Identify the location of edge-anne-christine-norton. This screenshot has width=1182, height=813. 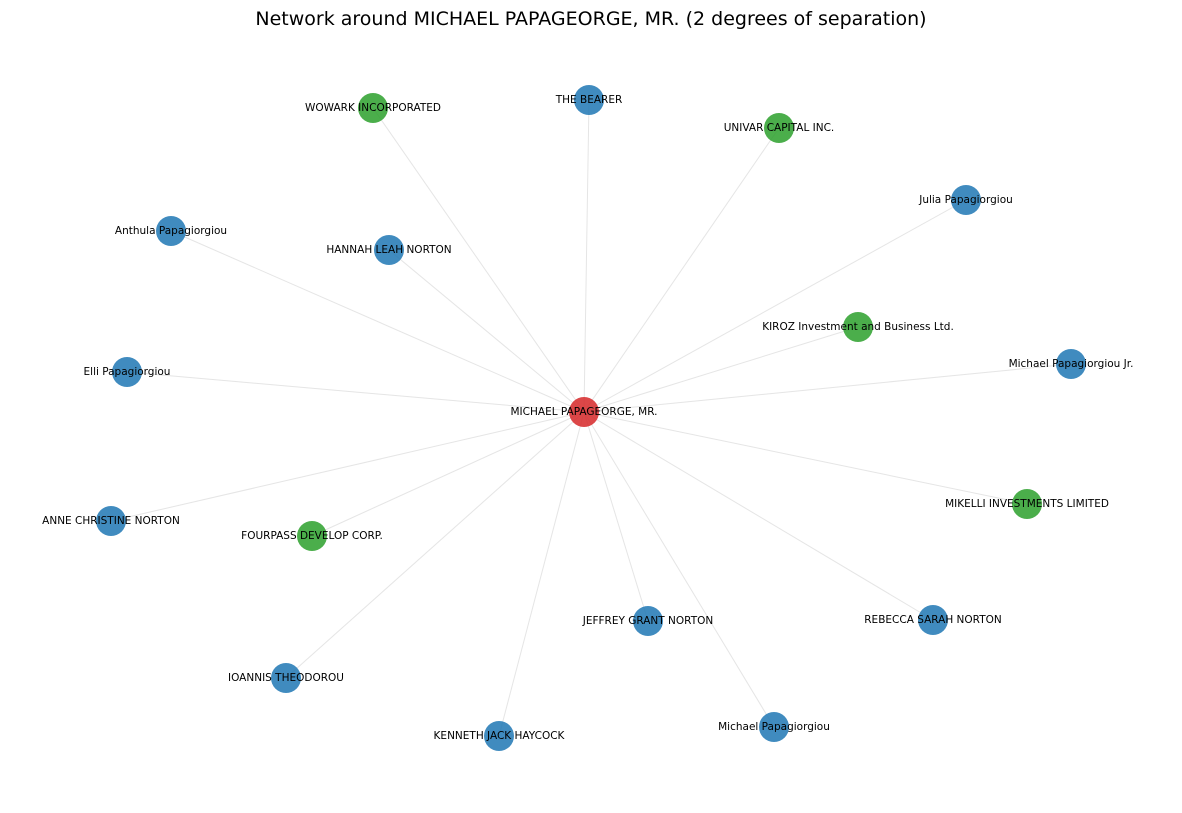
(347, 466).